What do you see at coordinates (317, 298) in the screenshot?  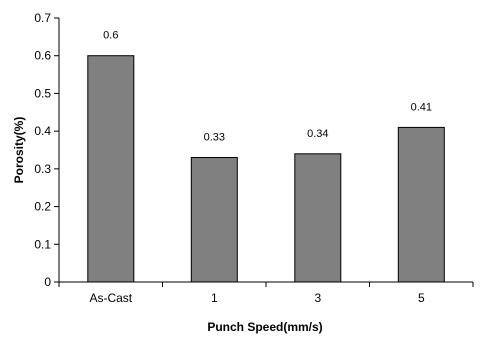 I see `x-tick-label-2: 3` at bounding box center [317, 298].